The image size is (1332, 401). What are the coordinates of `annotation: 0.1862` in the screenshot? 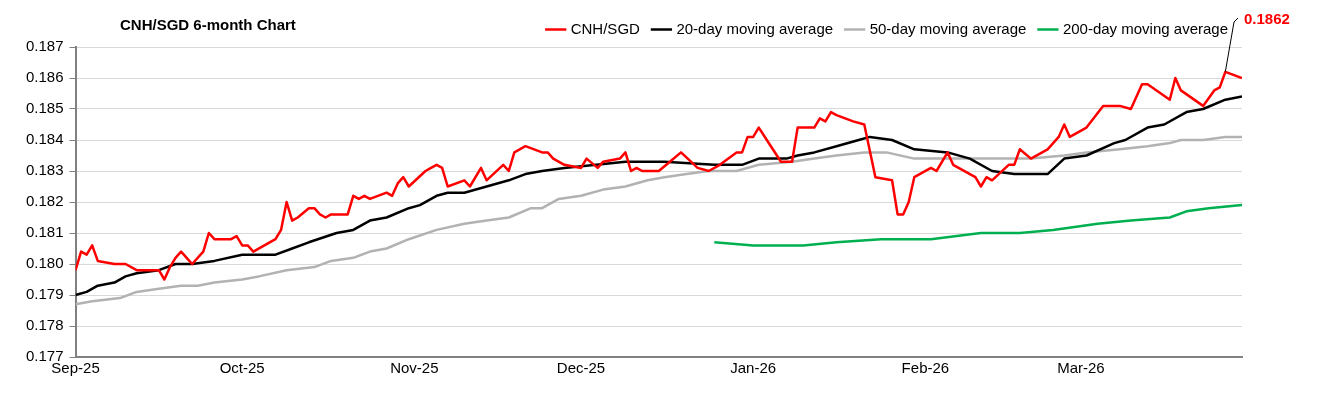 It's located at (1267, 19).